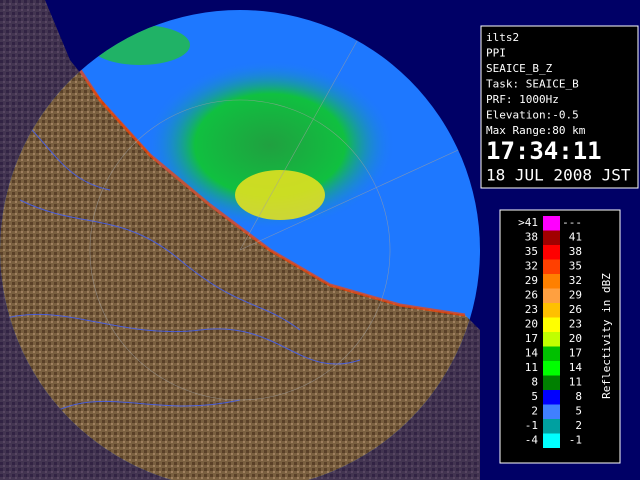  Describe the element at coordinates (575, 382) in the screenshot. I see `legend-high: 11` at that location.